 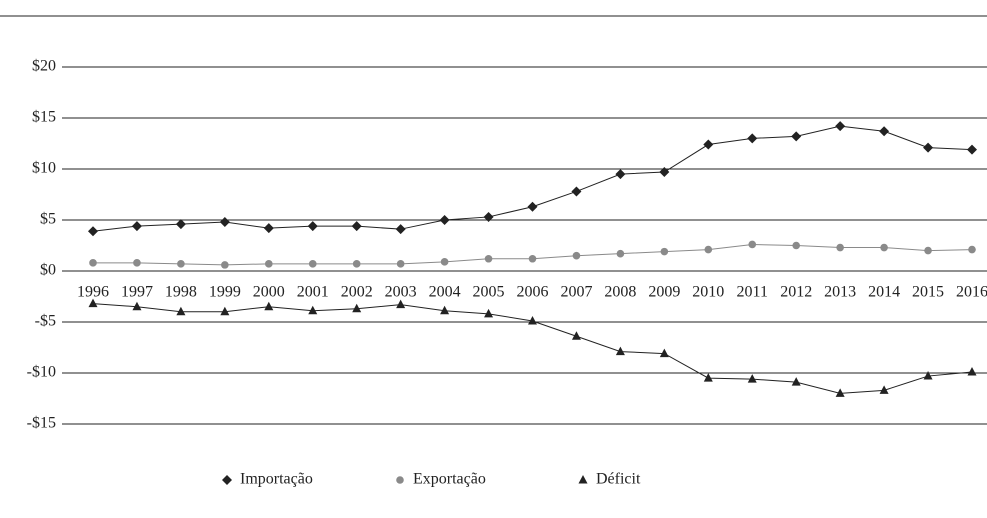 I want to click on x-tick-label: 1997, so click(x=137, y=292).